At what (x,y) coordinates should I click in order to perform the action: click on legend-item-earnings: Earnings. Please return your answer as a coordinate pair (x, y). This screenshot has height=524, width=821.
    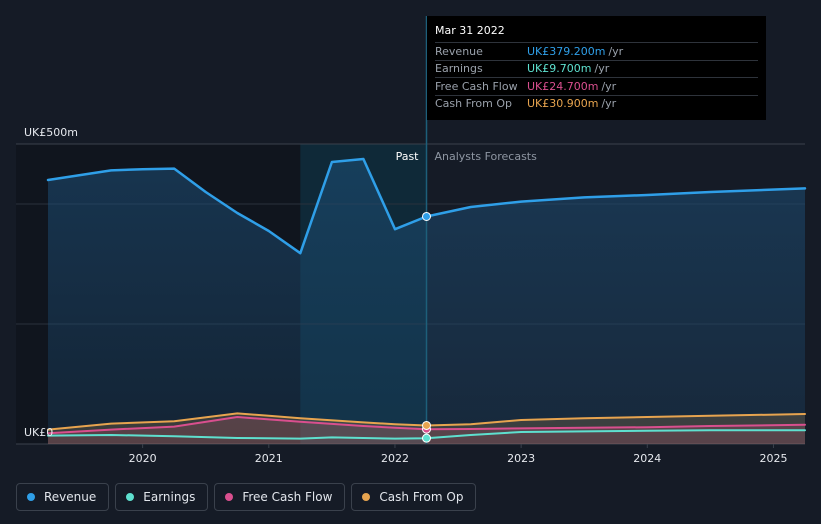
    Looking at the image, I should click on (162, 497).